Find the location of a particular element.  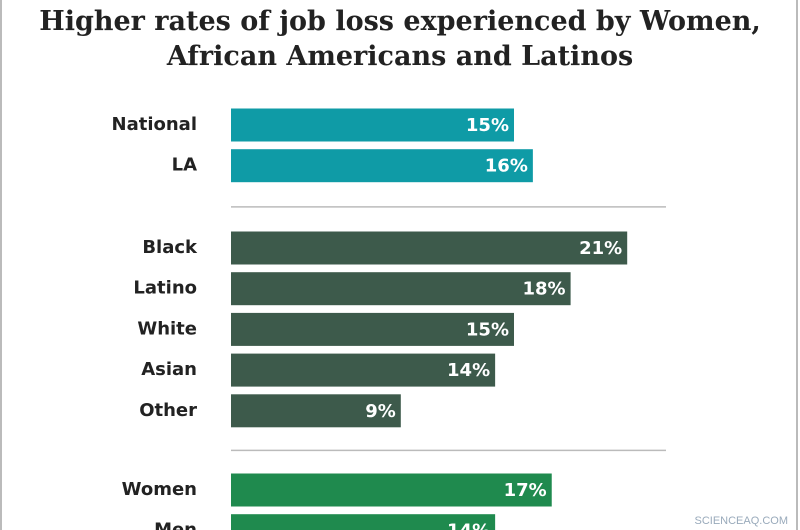

category-label: White is located at coordinates (167, 328).